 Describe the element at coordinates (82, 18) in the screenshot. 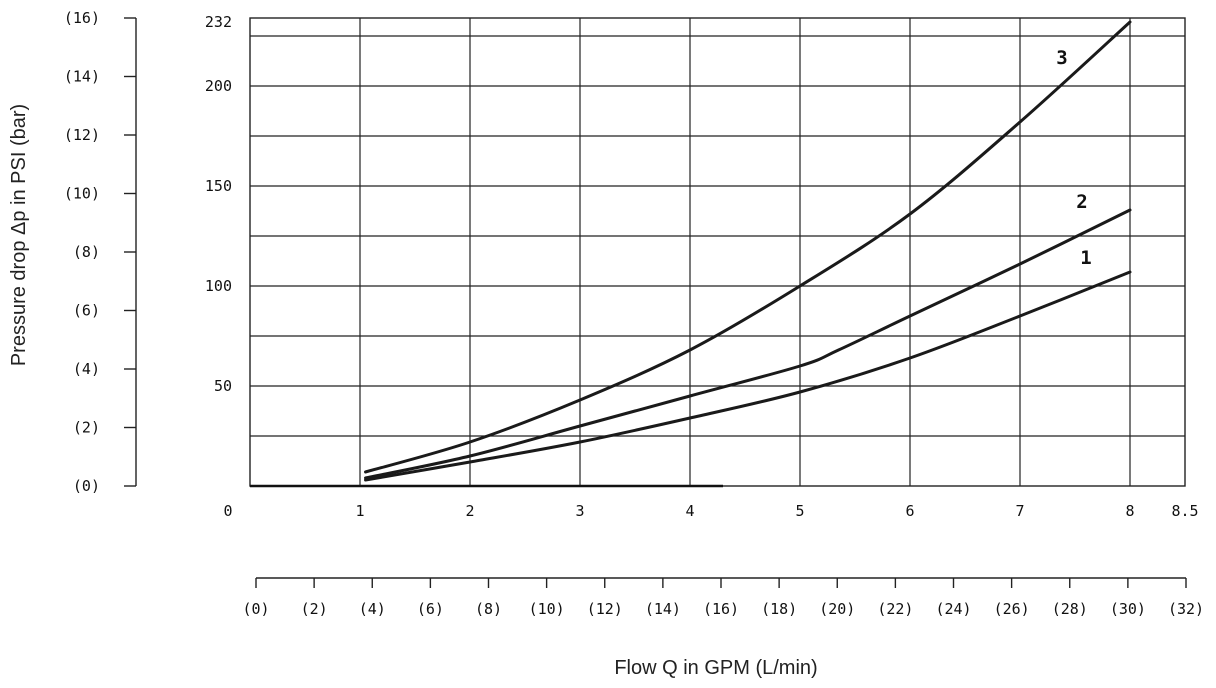

I see `bar-tick-label: (16)` at that location.